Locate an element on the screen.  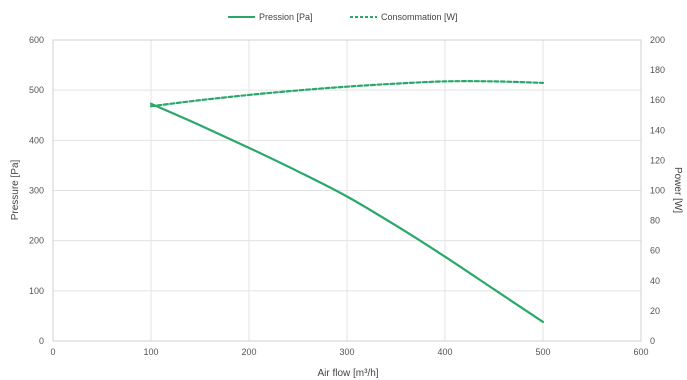
y-right-tick-label: 180 is located at coordinates (657, 70).